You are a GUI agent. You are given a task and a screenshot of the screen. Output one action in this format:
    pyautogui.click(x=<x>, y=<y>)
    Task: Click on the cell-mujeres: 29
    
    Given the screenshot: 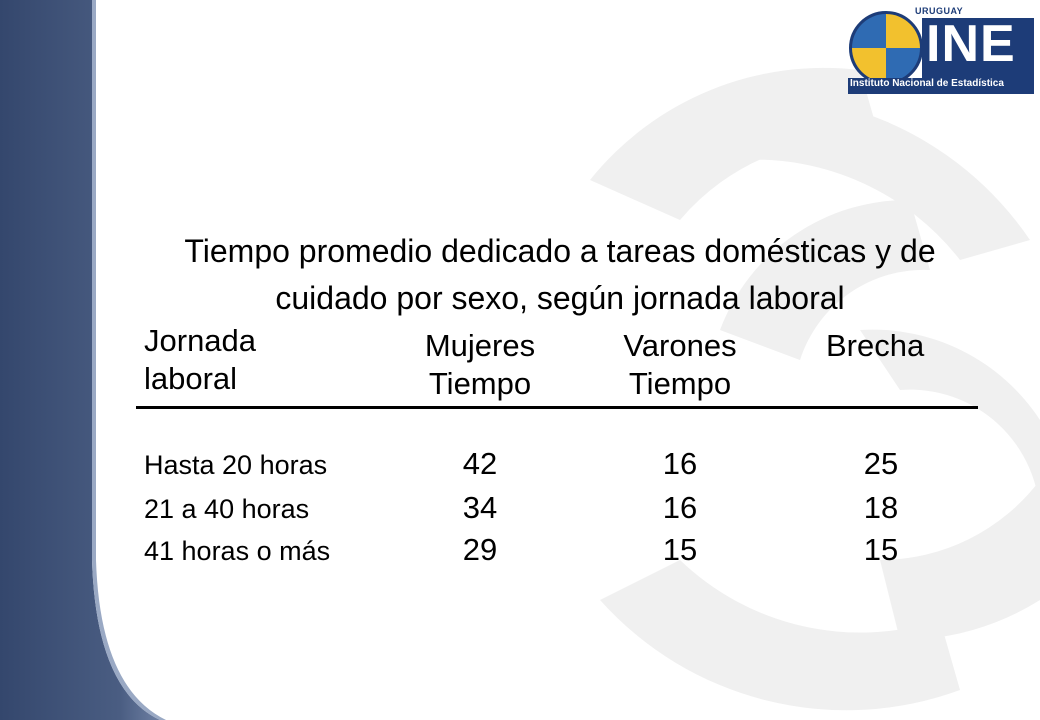 What is the action you would take?
    pyautogui.click(x=480, y=549)
    